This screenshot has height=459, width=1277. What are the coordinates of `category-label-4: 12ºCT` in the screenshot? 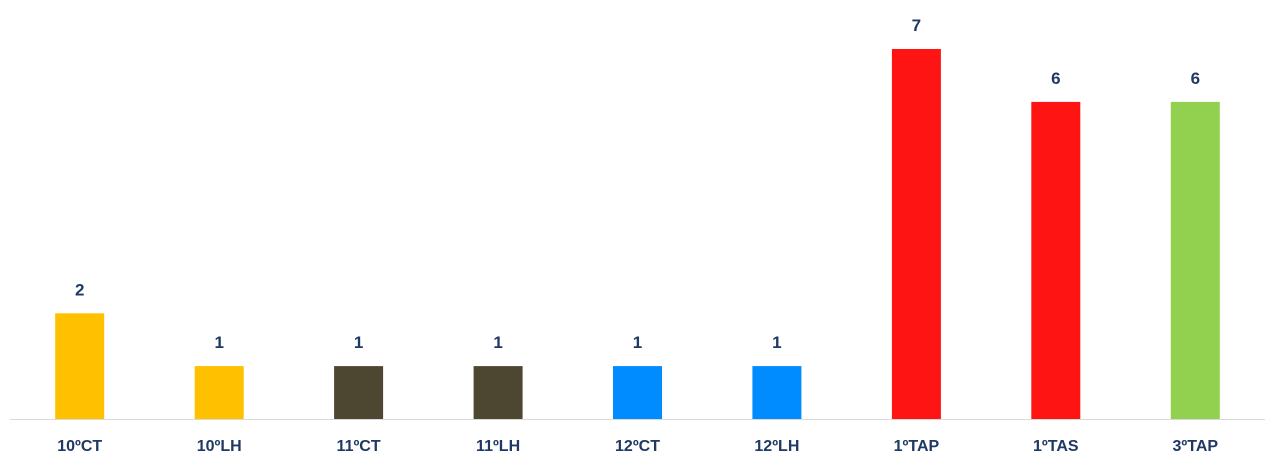 It's located at (637, 446).